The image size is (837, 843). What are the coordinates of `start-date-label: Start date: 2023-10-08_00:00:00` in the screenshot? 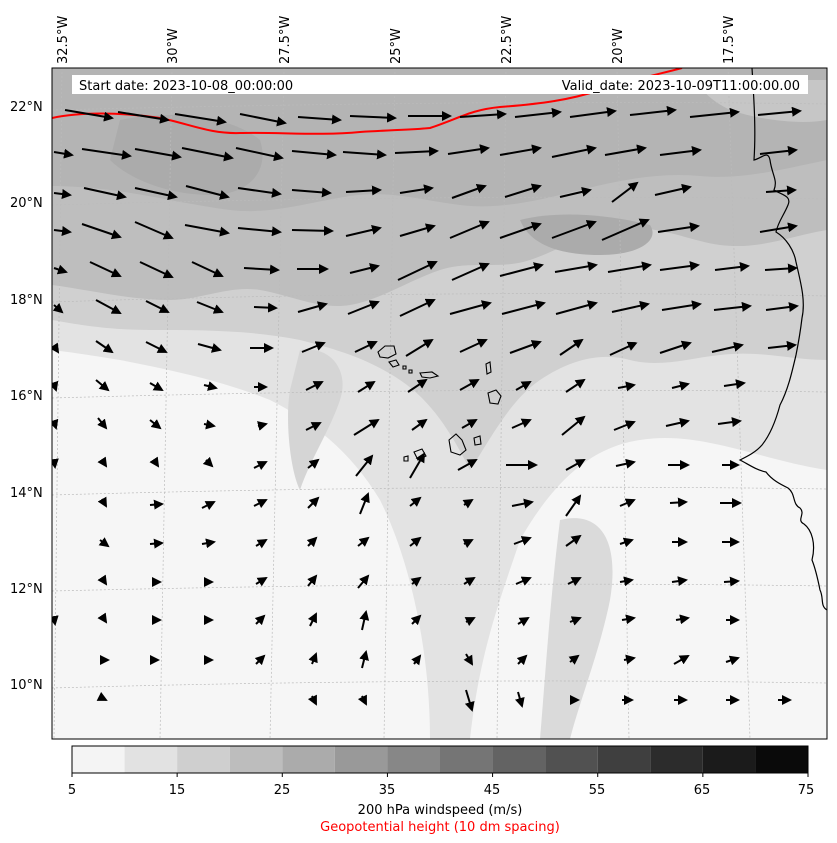 It's located at (186, 86).